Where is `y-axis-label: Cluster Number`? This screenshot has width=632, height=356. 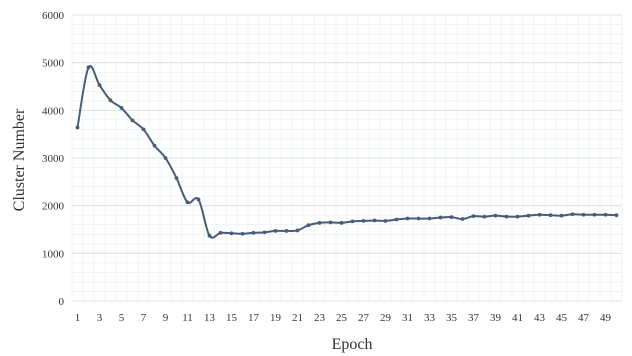 y-axis-label: Cluster Number is located at coordinates (19, 159).